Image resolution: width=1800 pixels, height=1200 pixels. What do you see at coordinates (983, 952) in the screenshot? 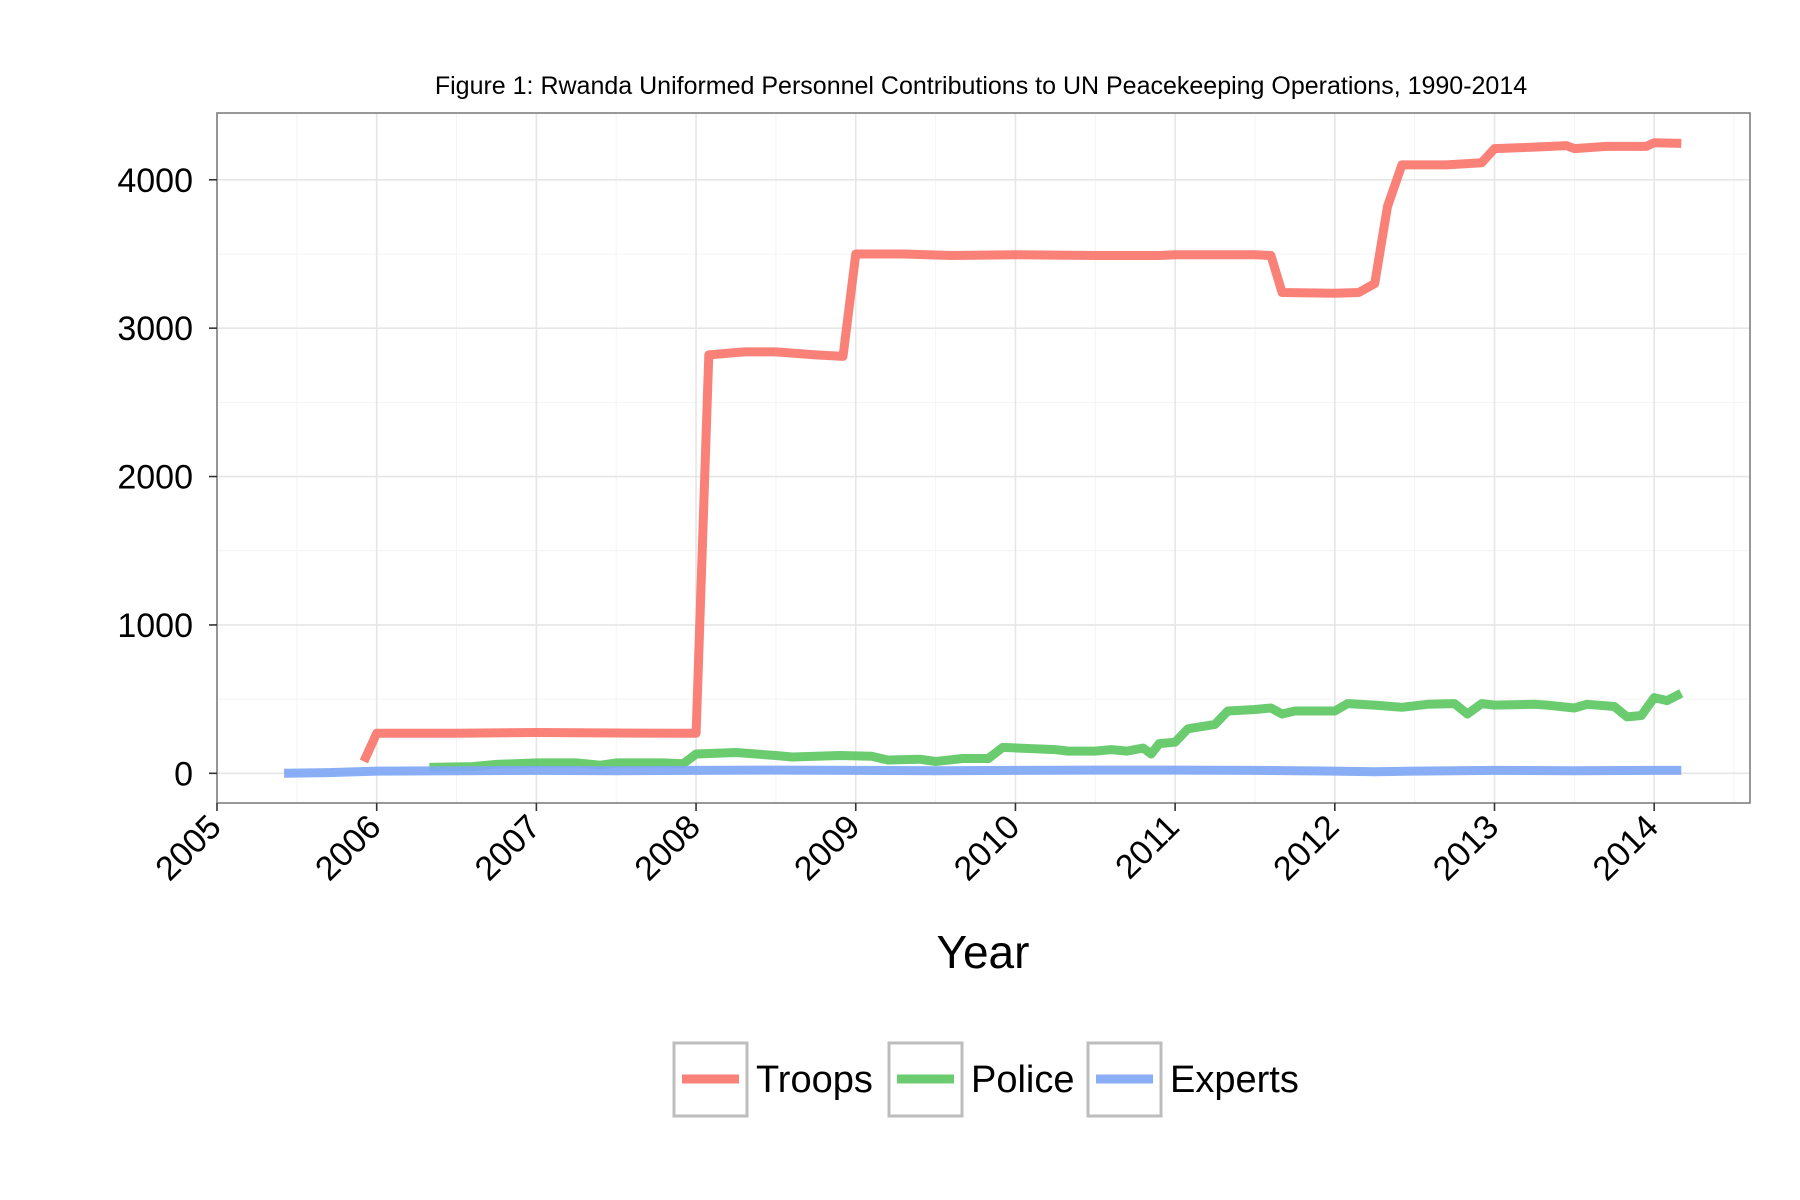
I see `x-axis-title: Year` at bounding box center [983, 952].